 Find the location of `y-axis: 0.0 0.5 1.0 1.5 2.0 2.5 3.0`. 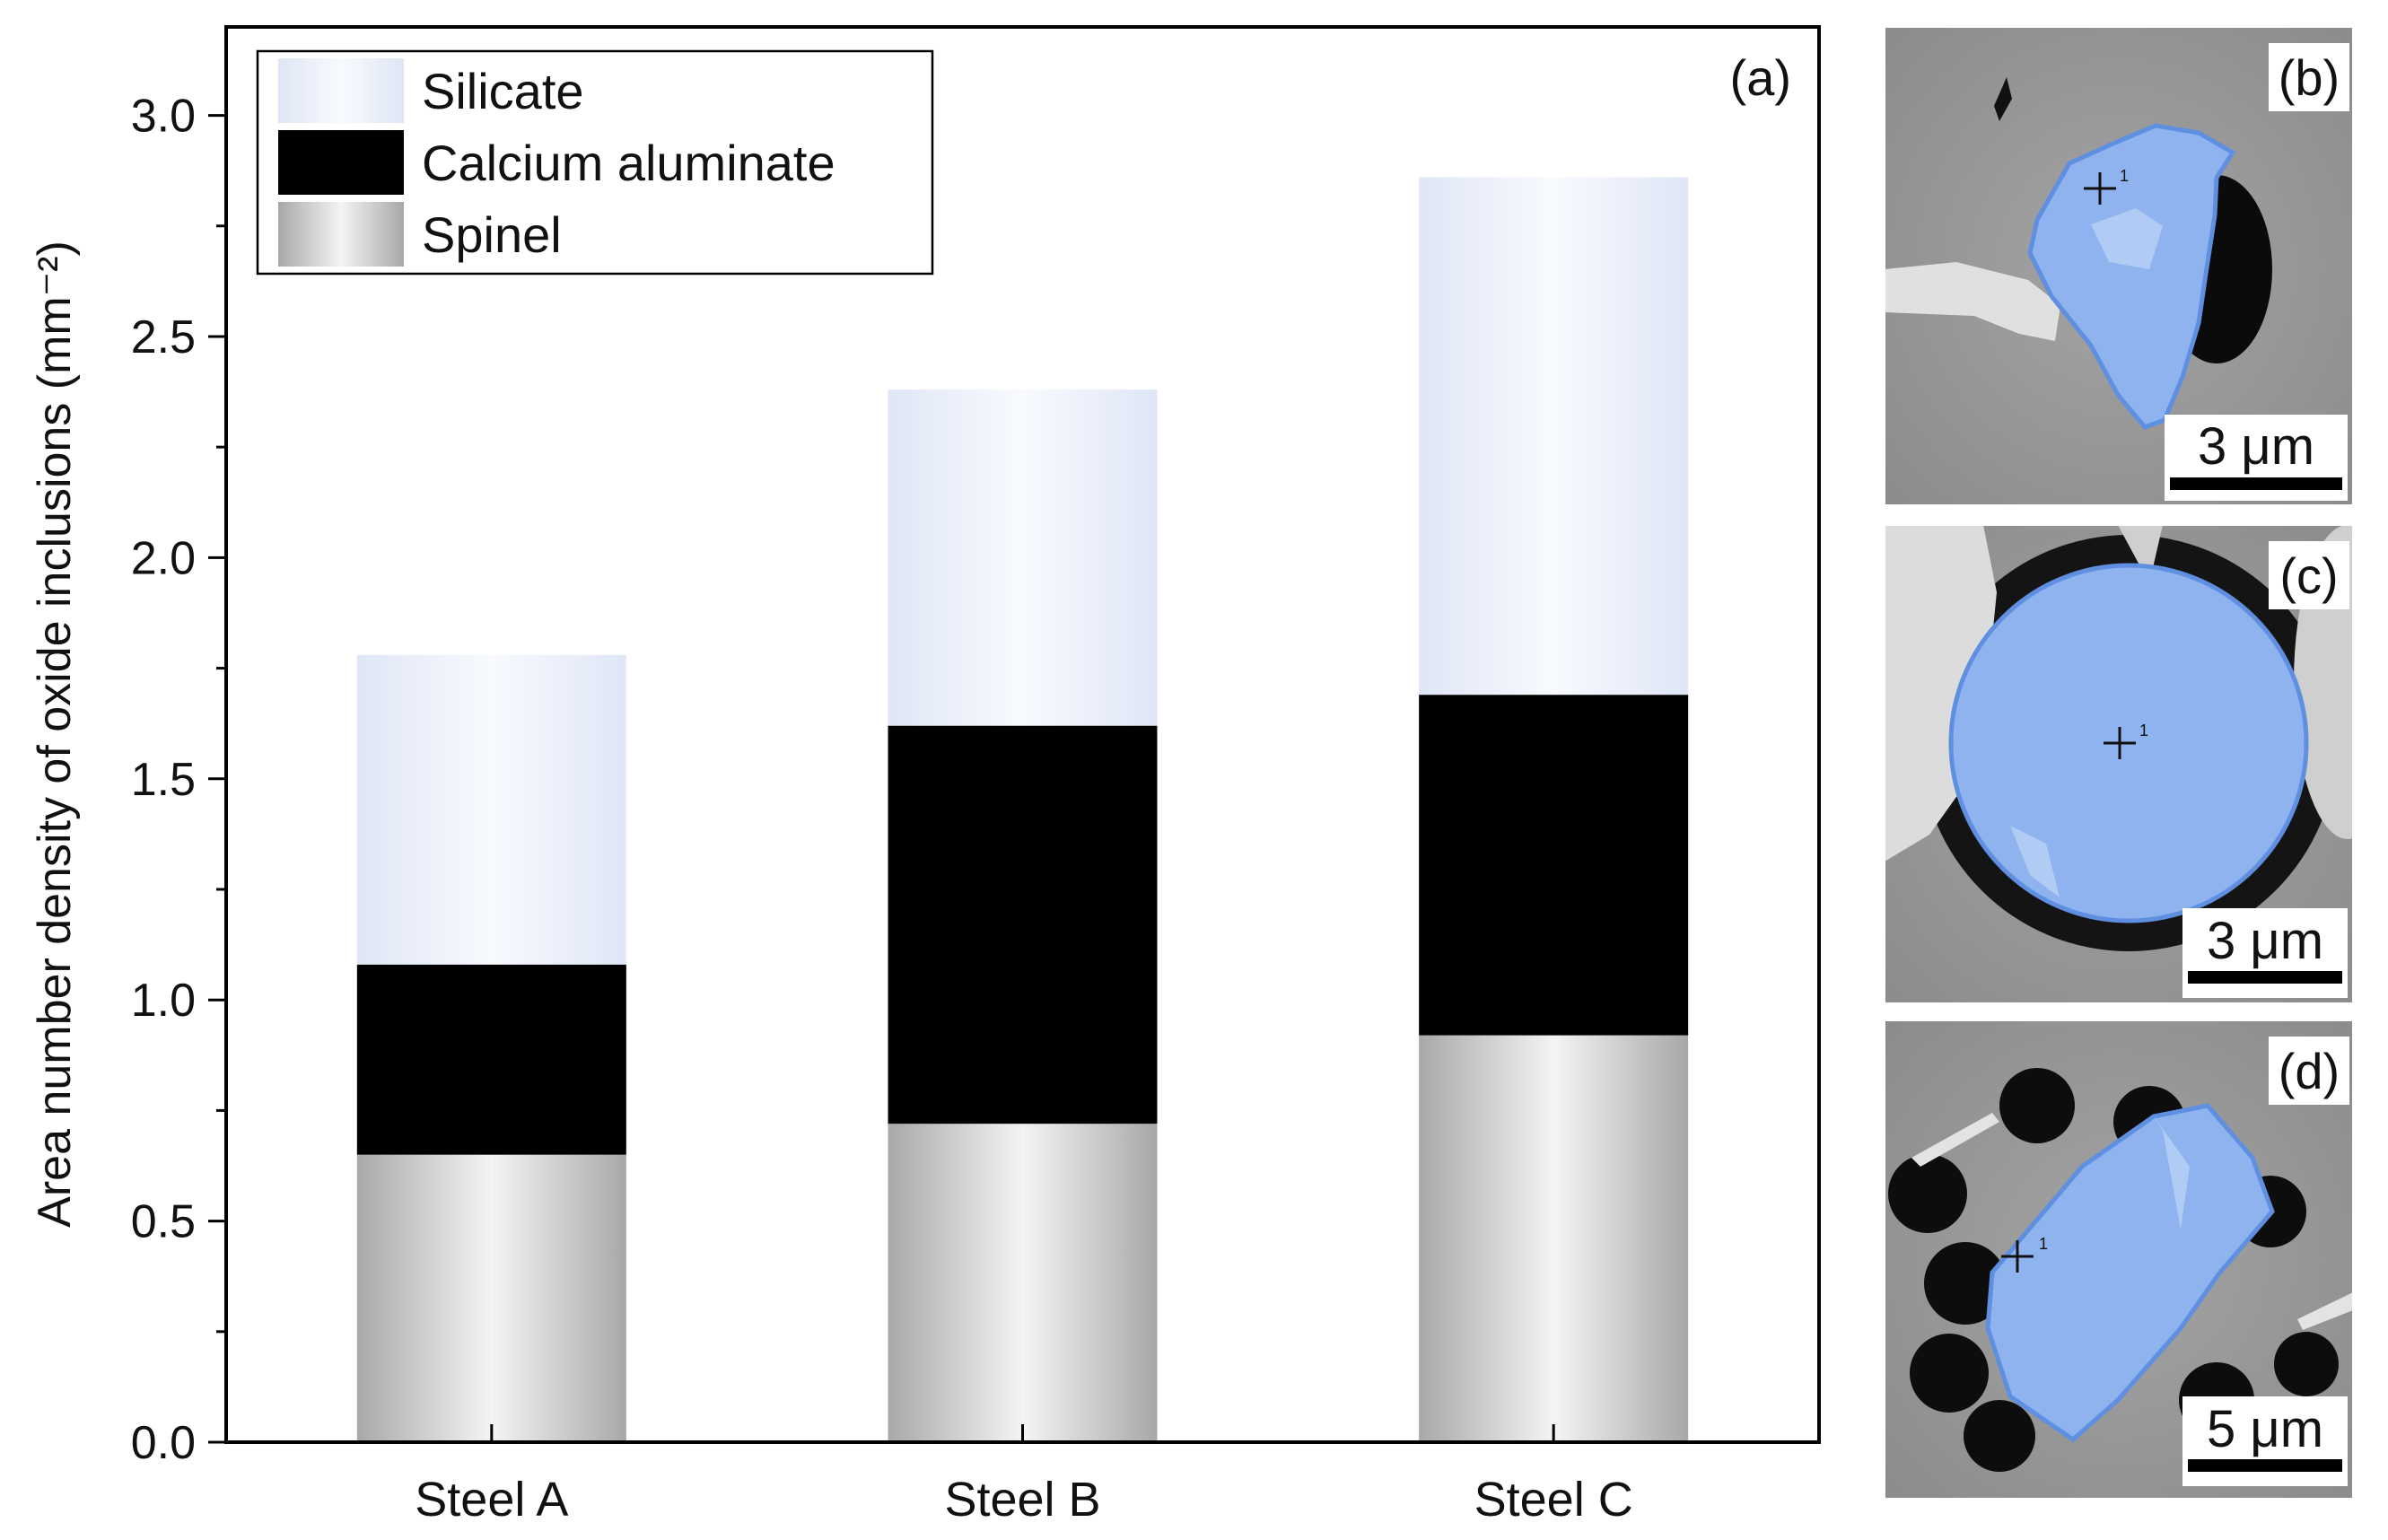

y-axis: 0.0 0.5 1.0 1.5 2.0 2.5 3.0 is located at coordinates (178, 780).